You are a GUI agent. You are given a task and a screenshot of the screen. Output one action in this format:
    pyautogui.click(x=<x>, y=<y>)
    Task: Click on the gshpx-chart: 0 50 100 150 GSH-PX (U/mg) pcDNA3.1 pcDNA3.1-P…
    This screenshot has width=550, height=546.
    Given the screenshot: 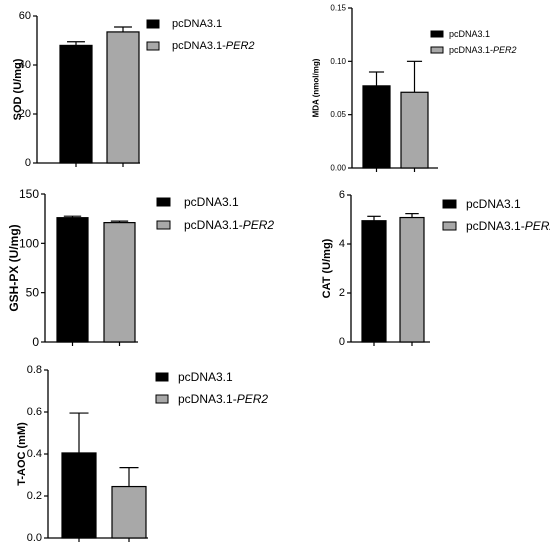 What is the action you would take?
    pyautogui.click(x=140, y=268)
    